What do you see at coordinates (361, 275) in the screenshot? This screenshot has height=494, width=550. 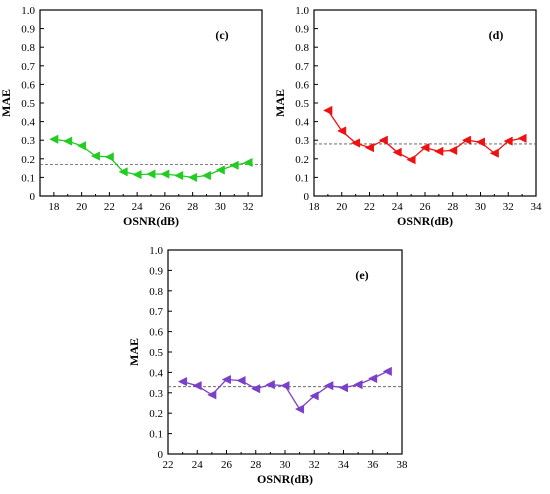 I see `panel-label: (e)` at bounding box center [361, 275].